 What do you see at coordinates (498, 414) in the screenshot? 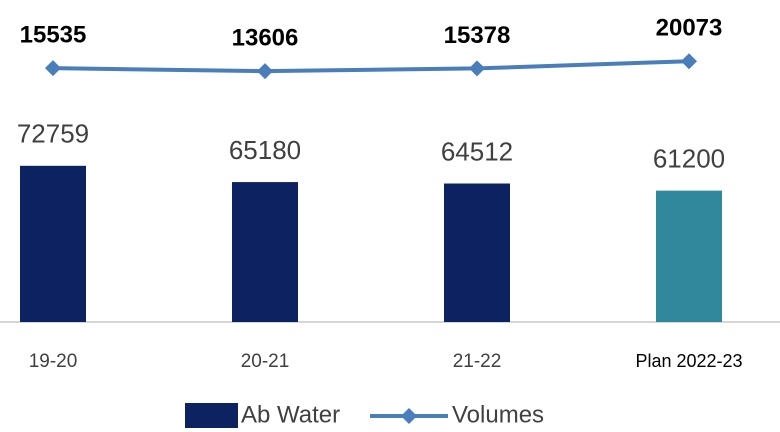
I see `legend-label: Volumes` at bounding box center [498, 414].